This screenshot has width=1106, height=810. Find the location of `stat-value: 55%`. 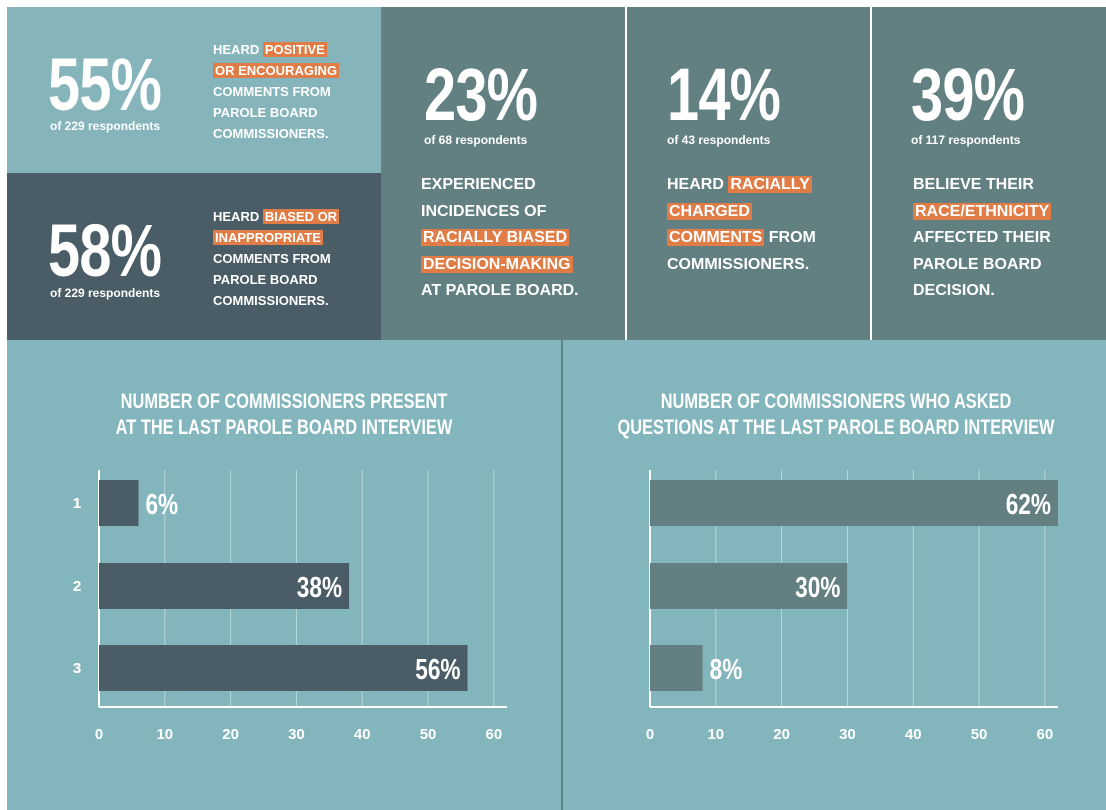

stat-value: 55% is located at coordinates (105, 84).